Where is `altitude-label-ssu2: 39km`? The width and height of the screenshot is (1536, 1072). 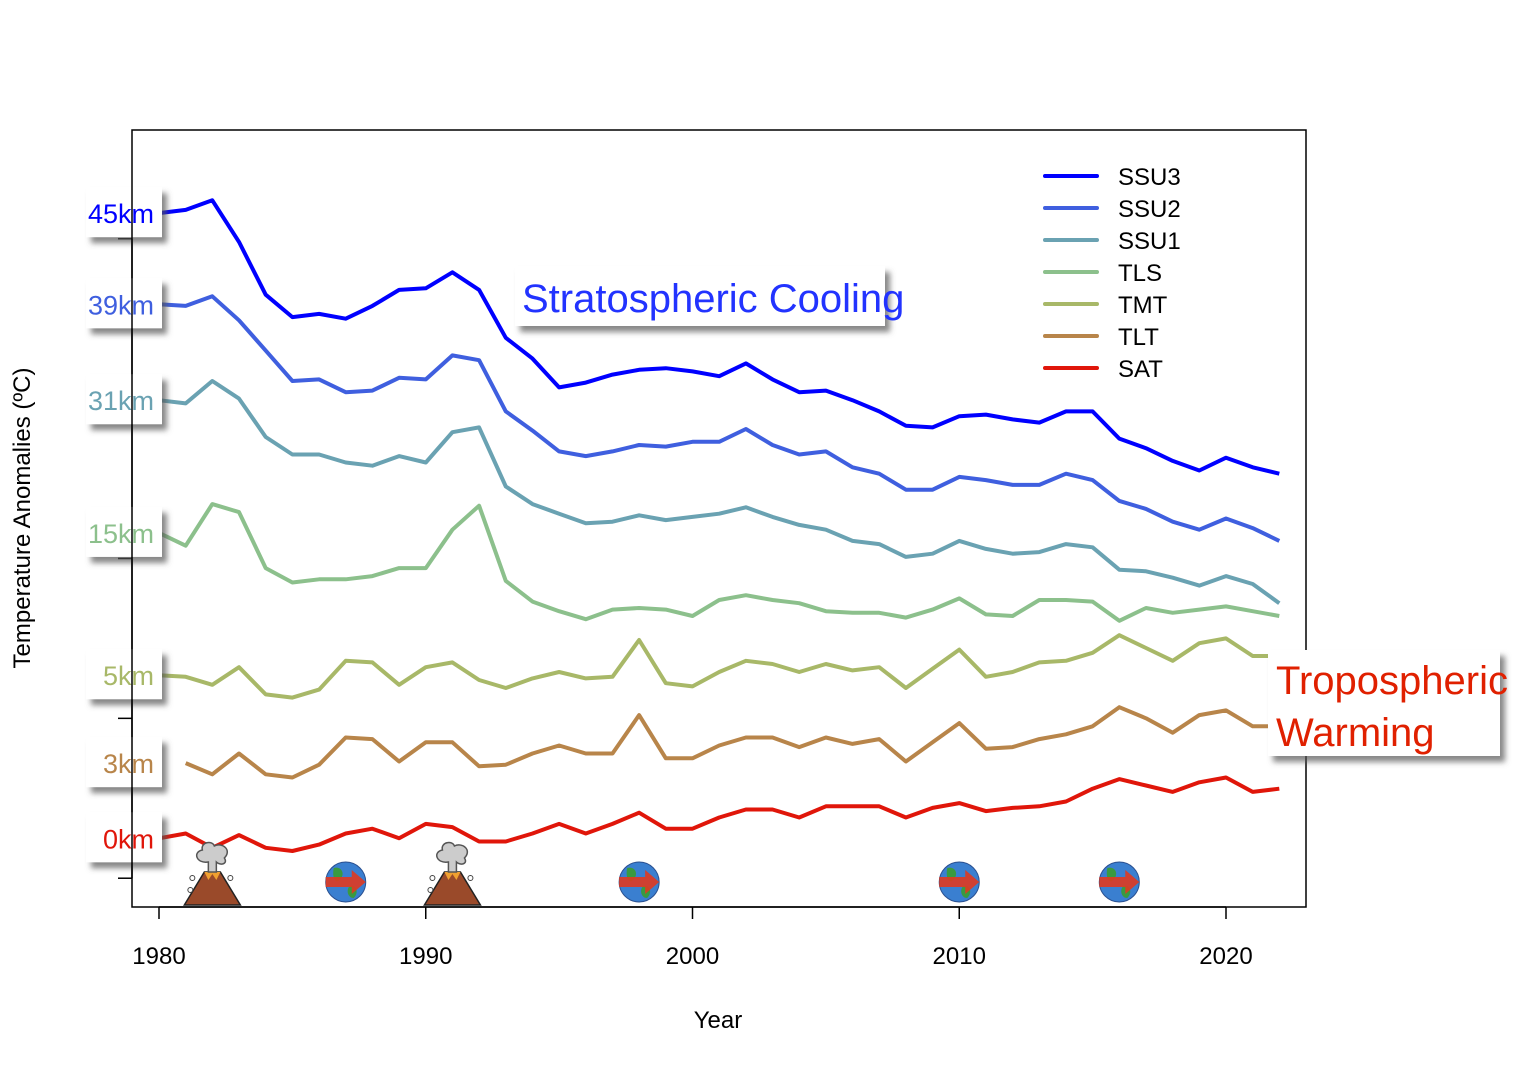 altitude-label-ssu2: 39km is located at coordinates (124, 303).